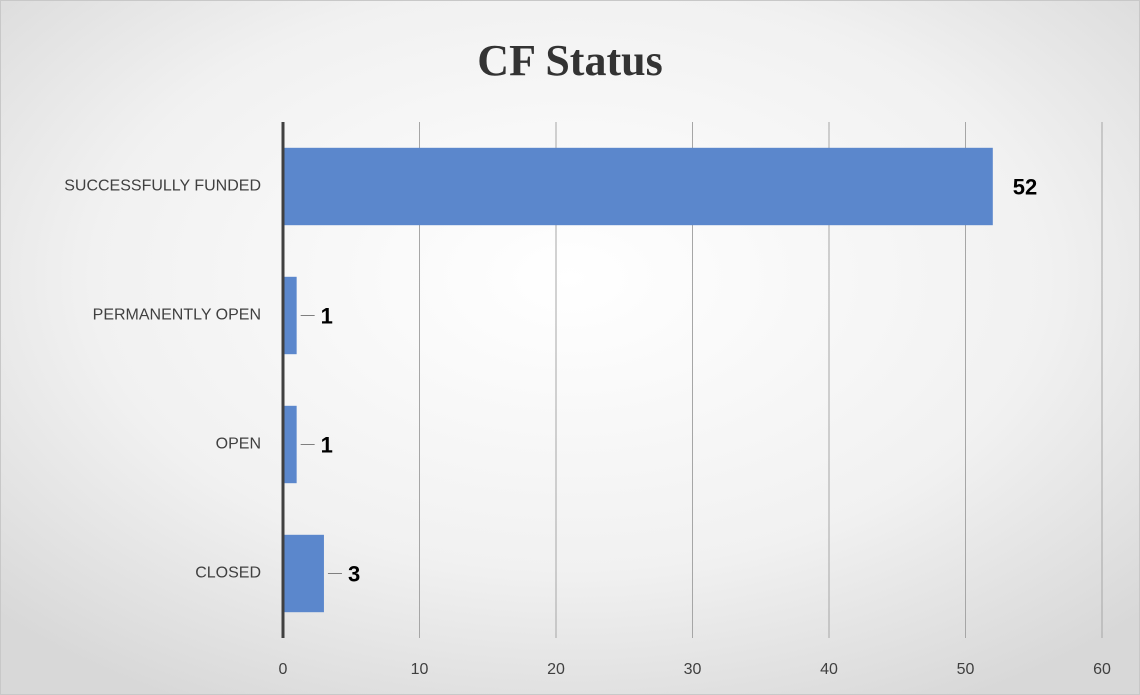  Describe the element at coordinates (354, 573) in the screenshot. I see `data-label: 3` at that location.